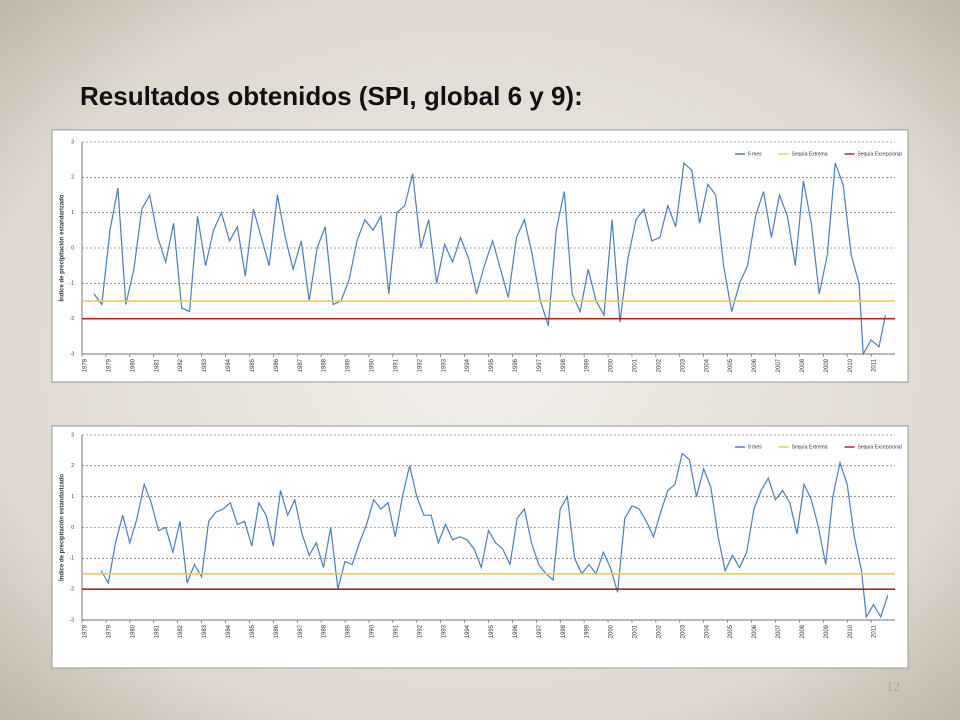 The width and height of the screenshot is (960, 725). Describe the element at coordinates (755, 447) in the screenshot. I see `legend-label: 9 mes` at that location.